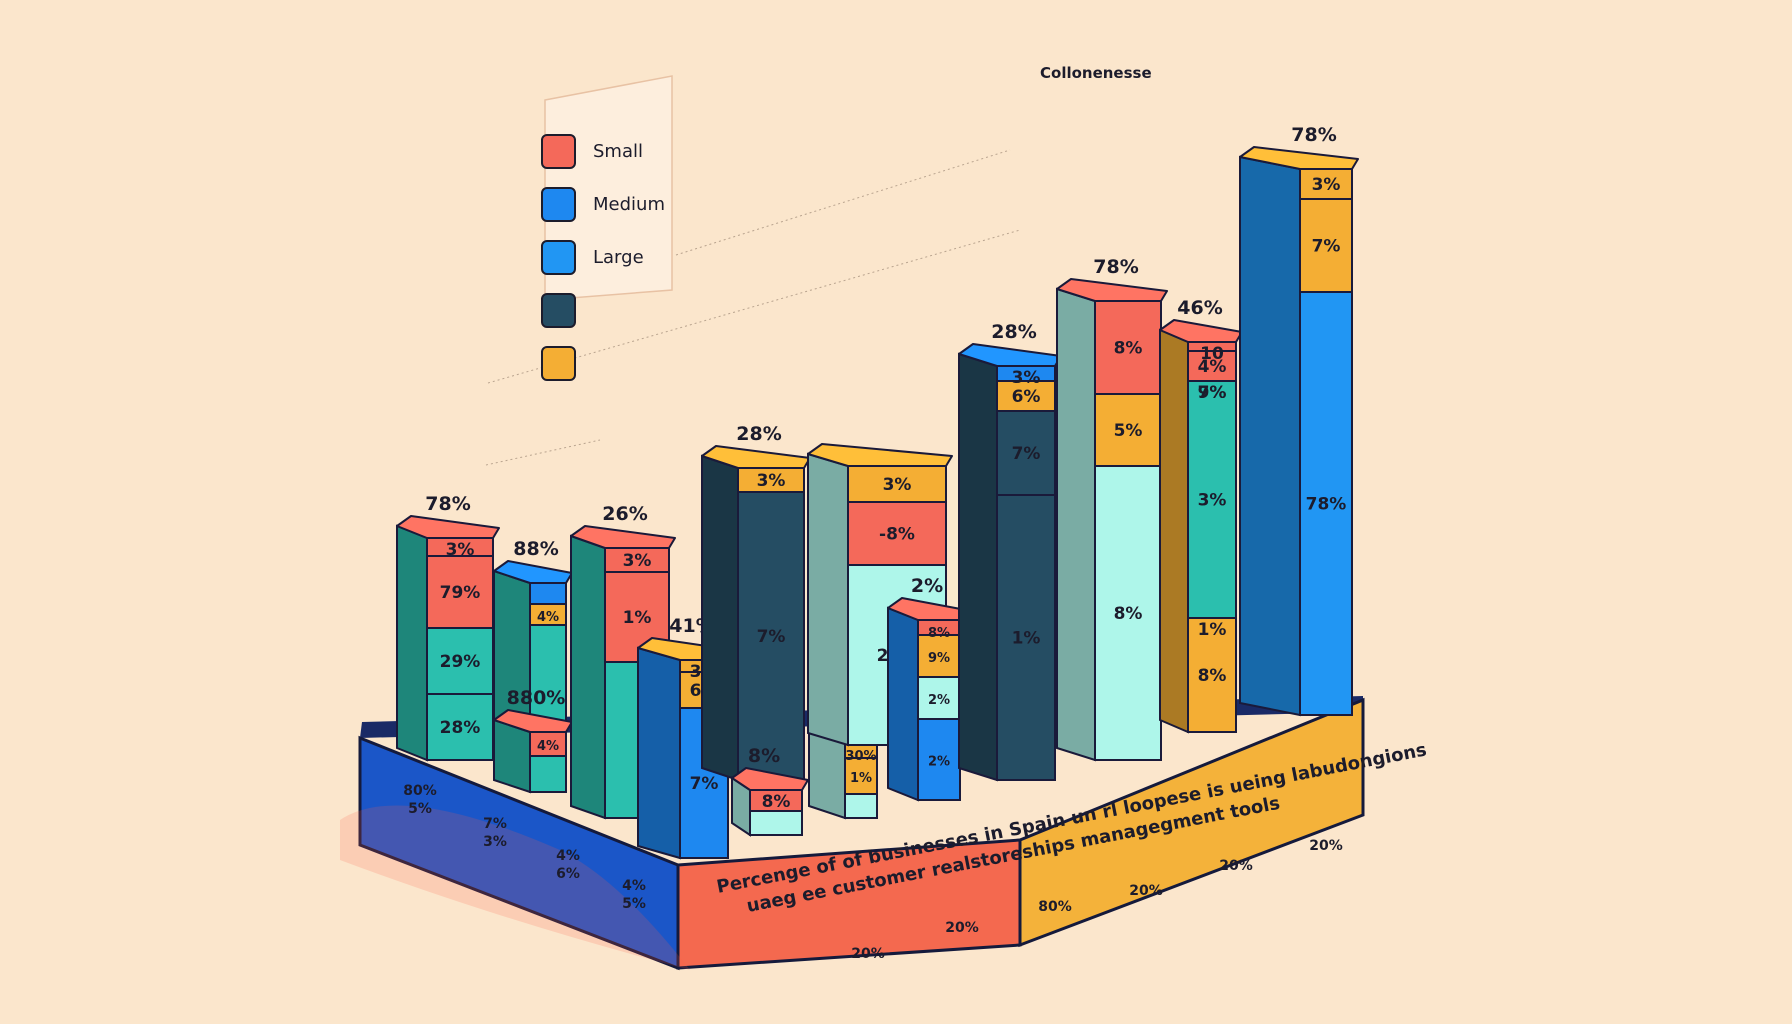  Describe the element at coordinates (1326, 846) in the screenshot. I see `front-tick-5: 20%` at that location.